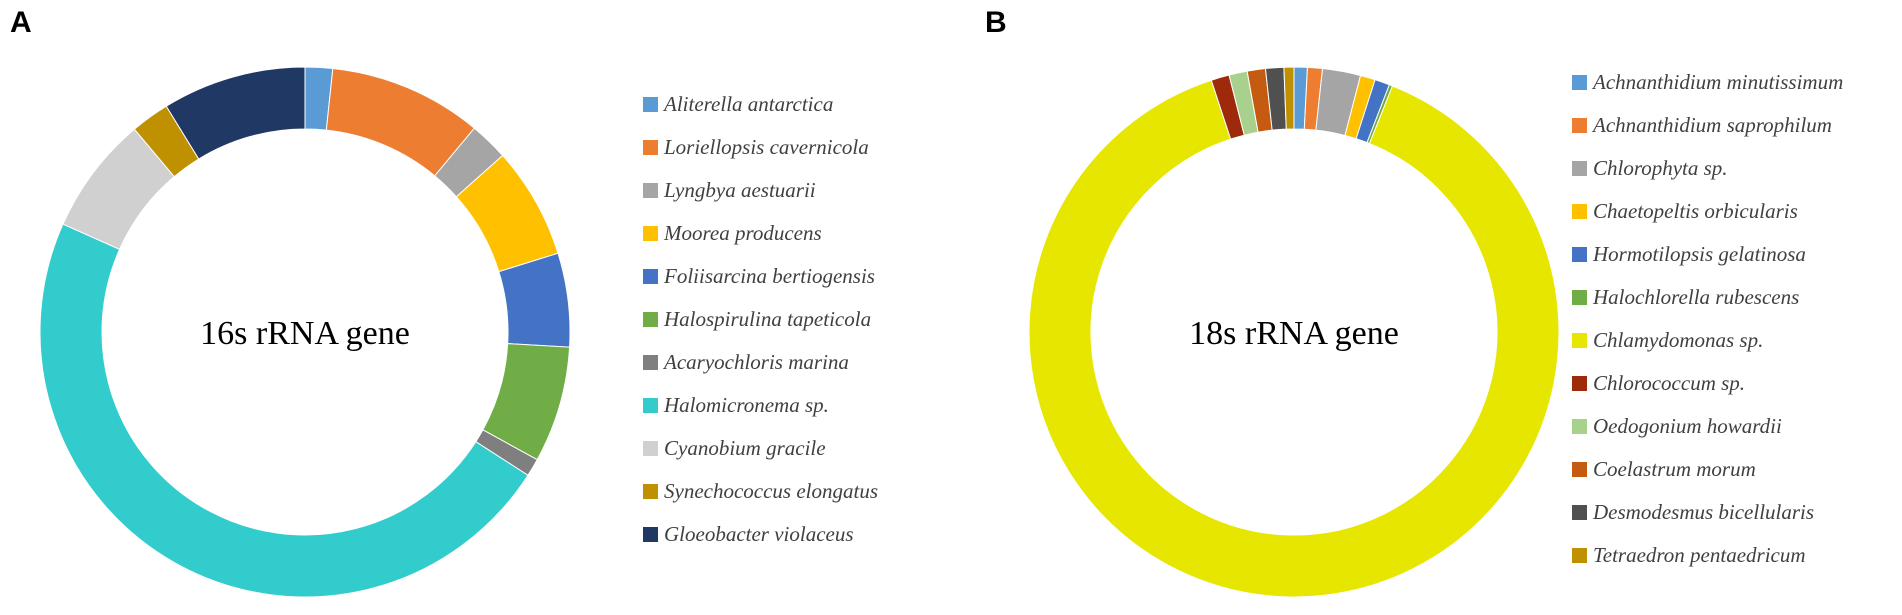 Image resolution: width=1902 pixels, height=615 pixels. I want to click on legend-label: Halospirulina tapeticola, so click(768, 318).